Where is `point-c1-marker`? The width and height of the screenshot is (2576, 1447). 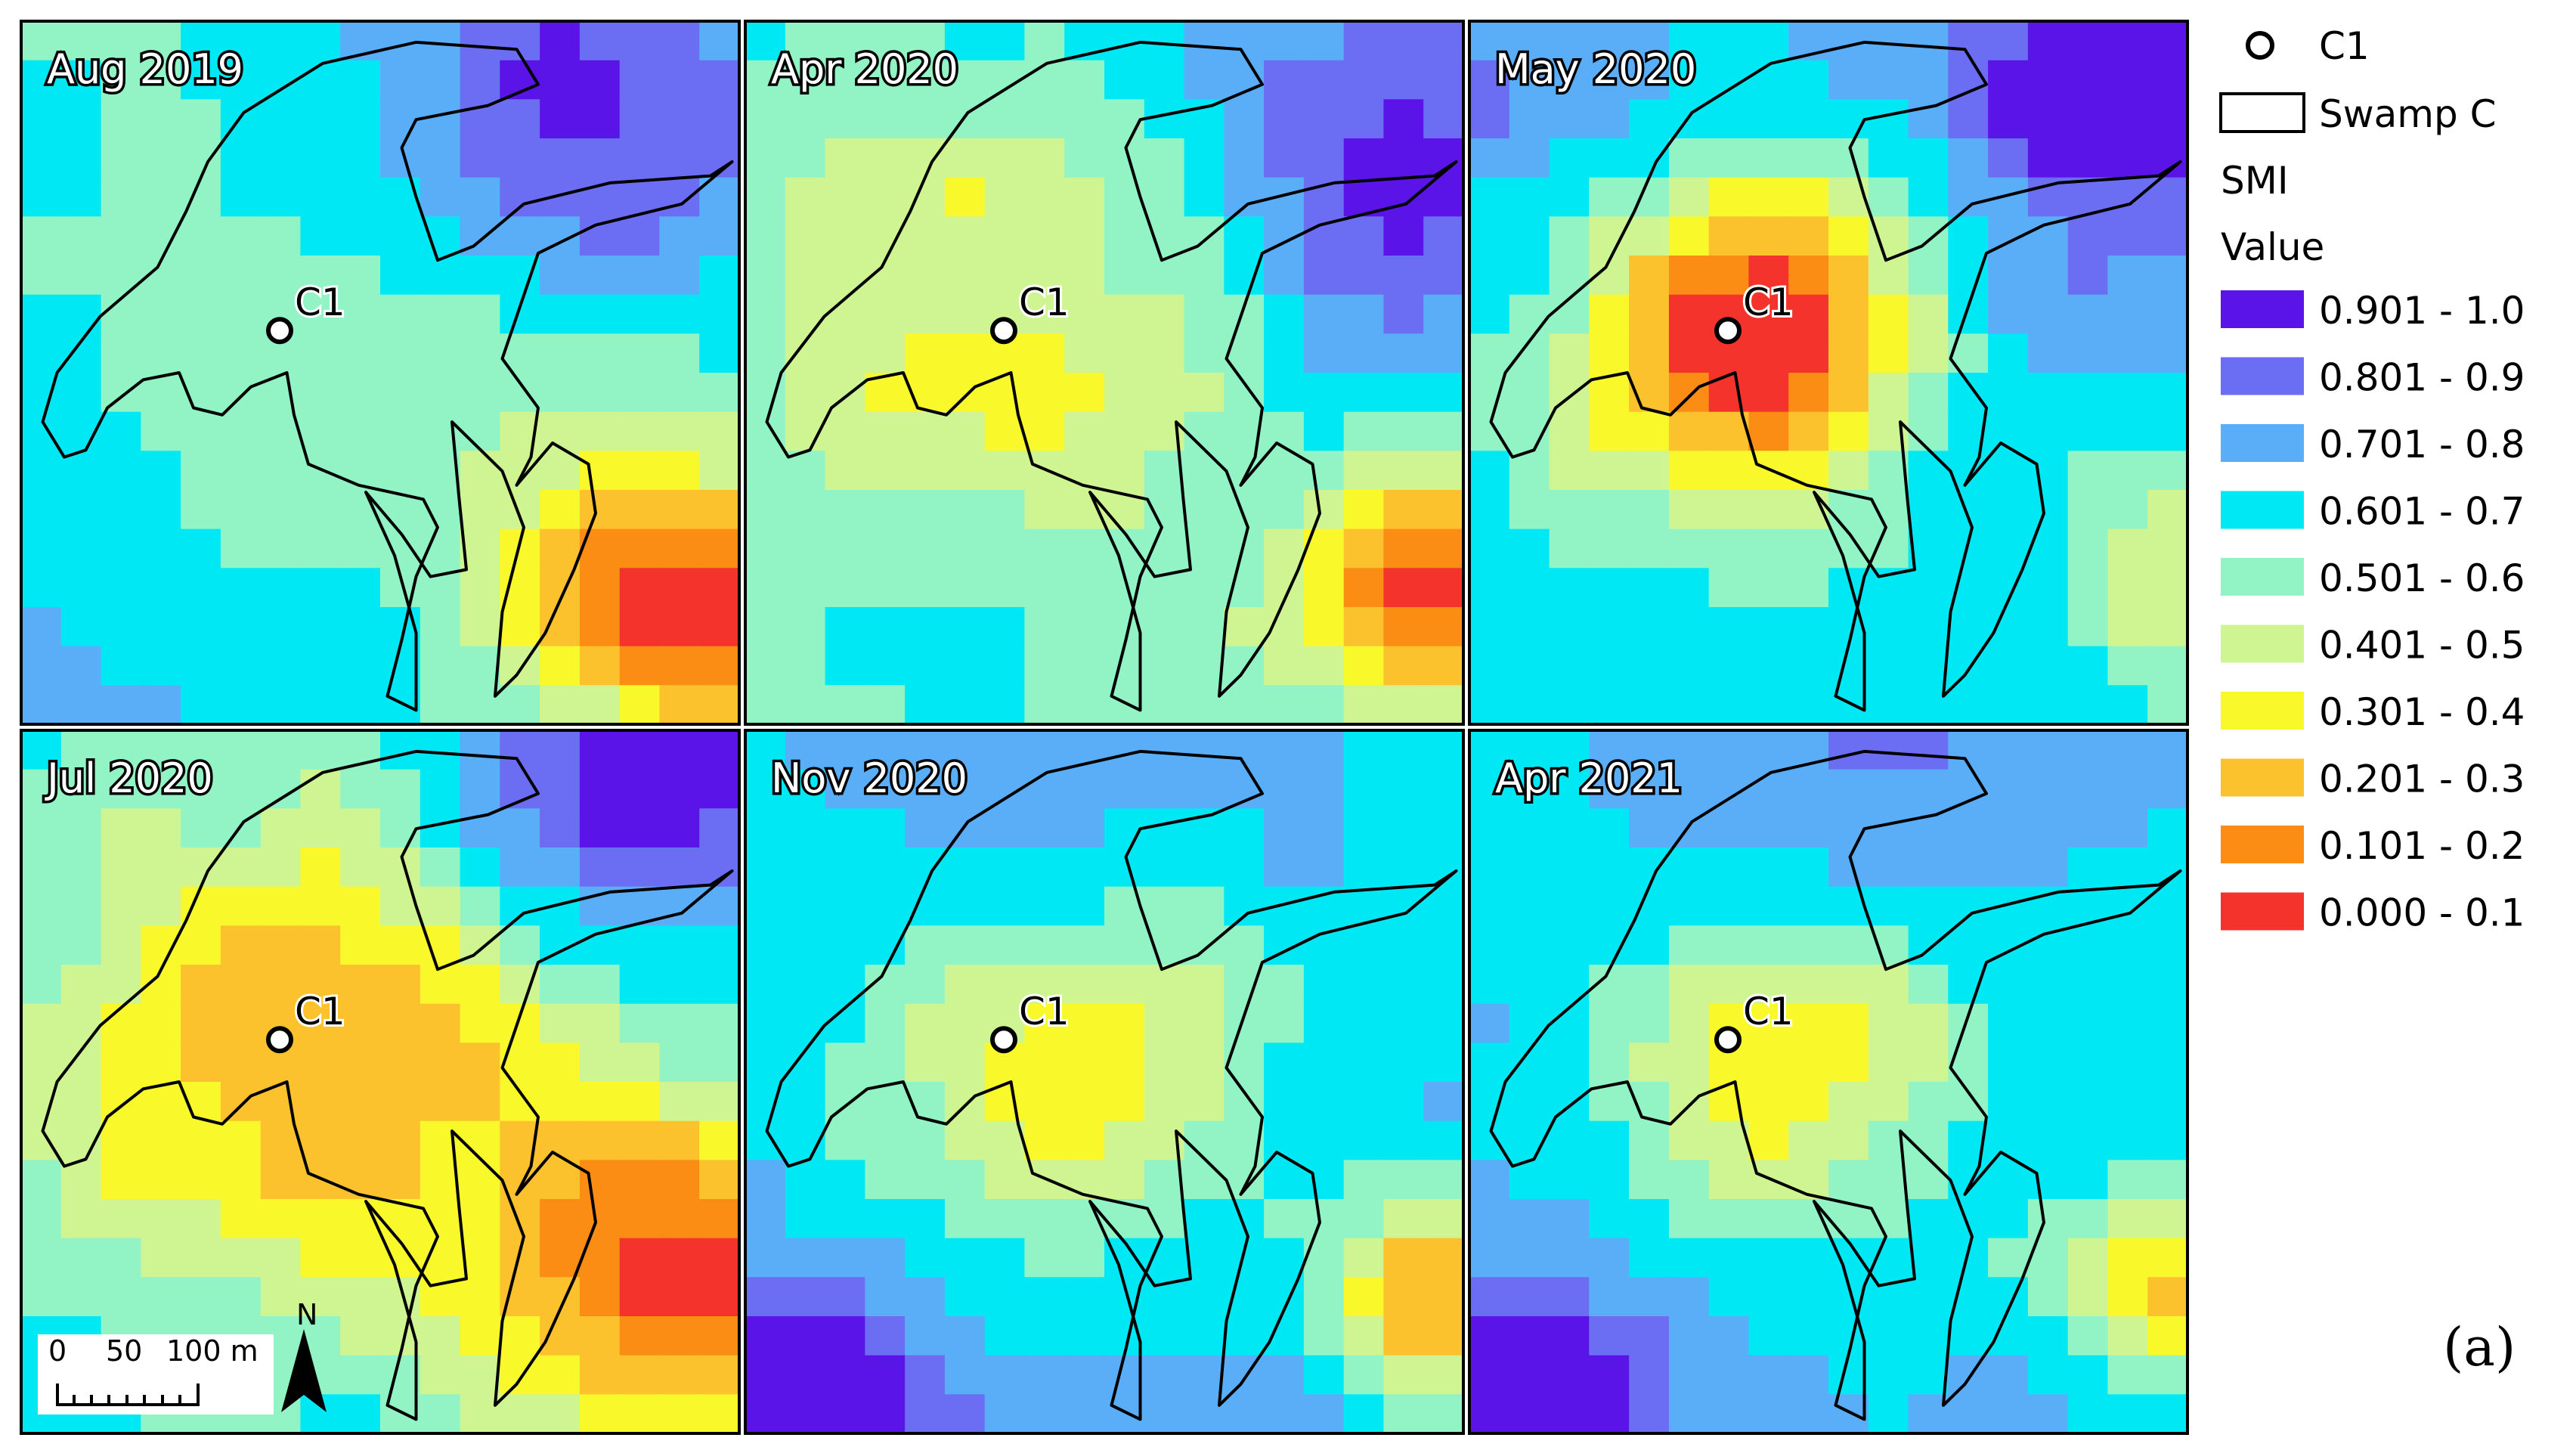 point-c1-marker is located at coordinates (1728, 1040).